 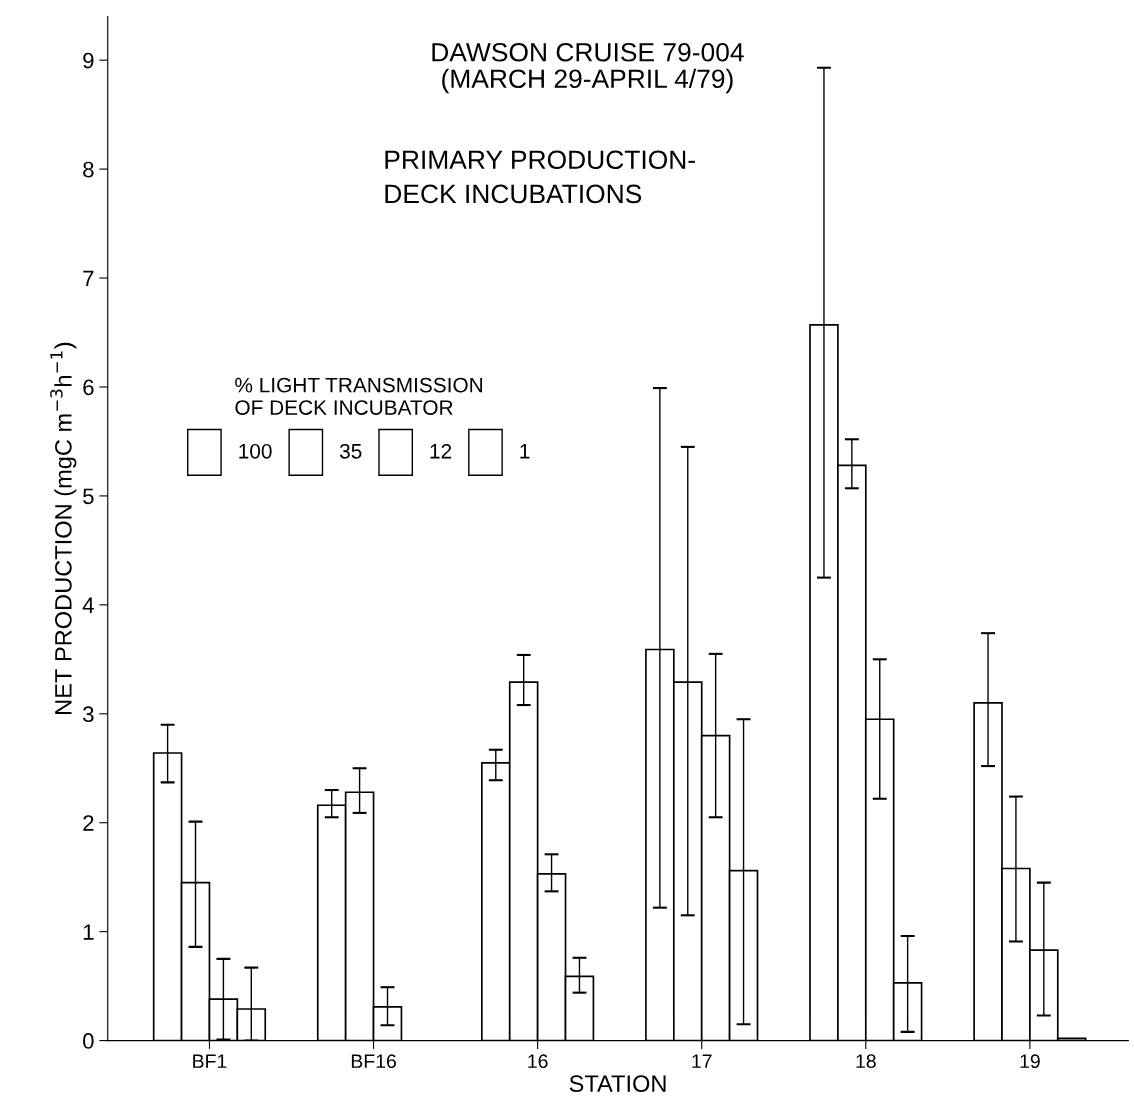 I want to click on x-tick-label: 19, so click(x=1030, y=1061).